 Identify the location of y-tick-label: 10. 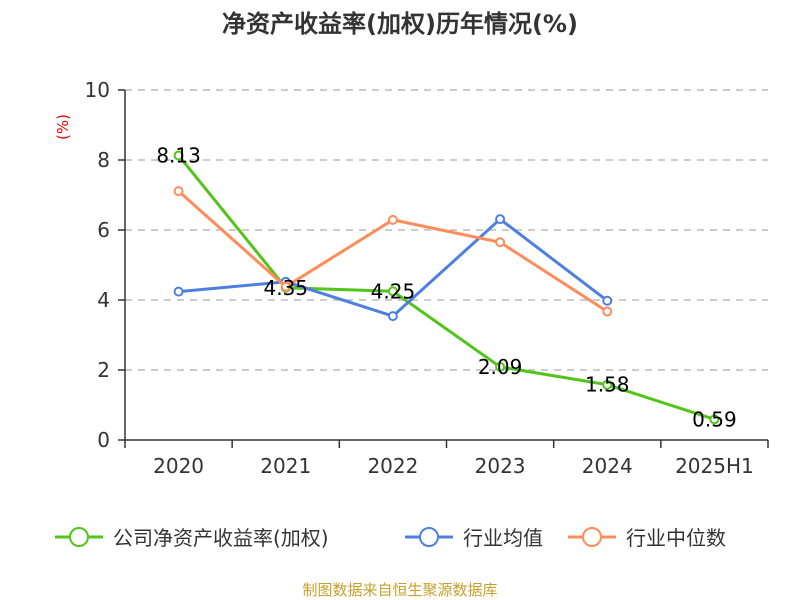
(97, 90).